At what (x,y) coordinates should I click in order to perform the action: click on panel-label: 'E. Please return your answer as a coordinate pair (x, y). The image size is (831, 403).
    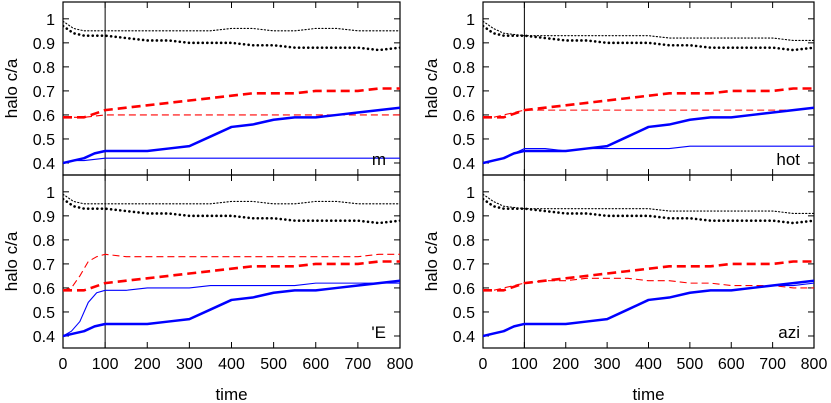
    Looking at the image, I should click on (378, 332).